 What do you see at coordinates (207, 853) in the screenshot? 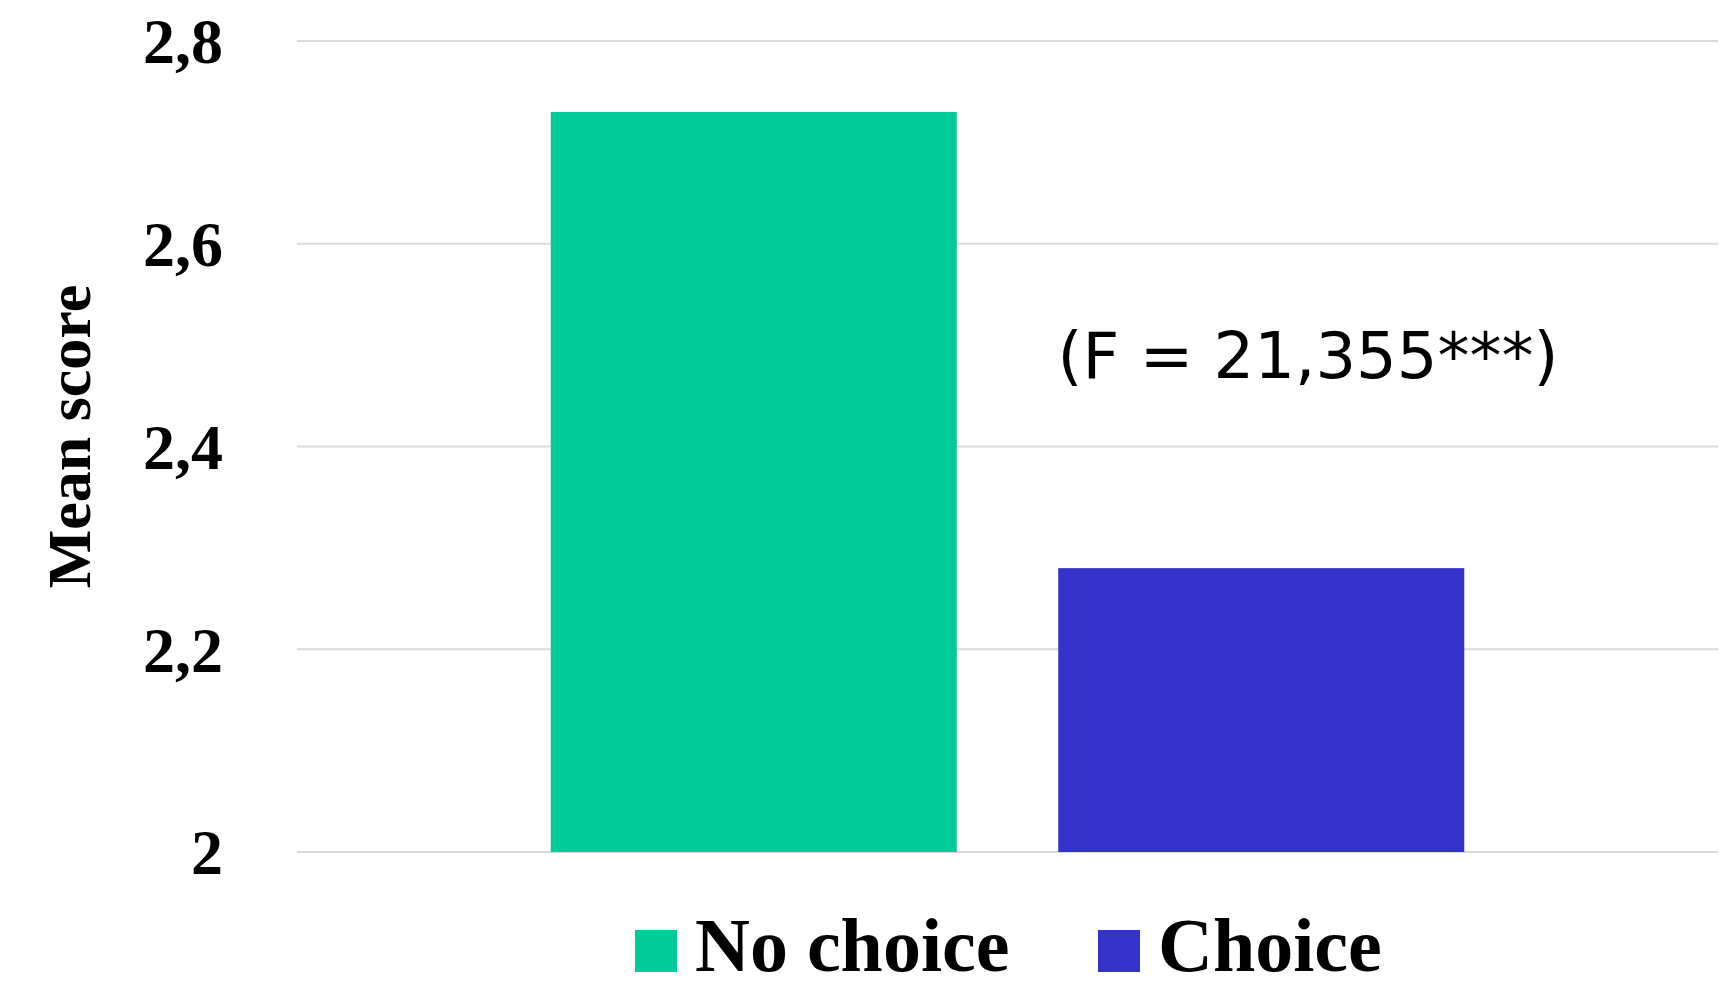
I see `y-tick-label: 2` at bounding box center [207, 853].